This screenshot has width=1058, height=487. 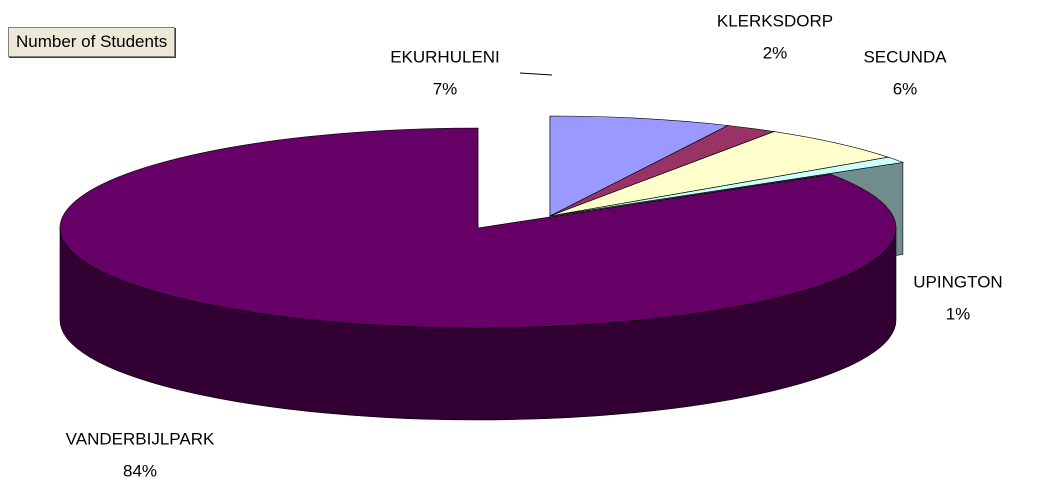 What do you see at coordinates (905, 88) in the screenshot?
I see `slice-value-label: 6%` at bounding box center [905, 88].